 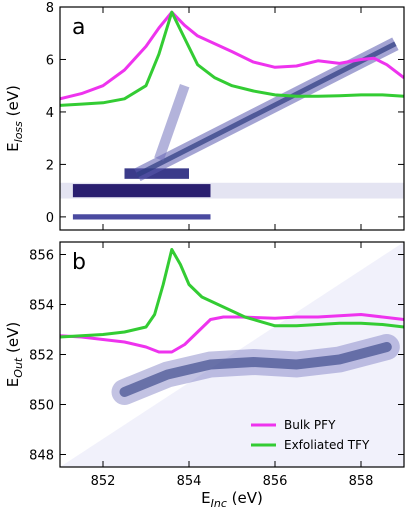 I want to click on y-tick-label: 850, so click(x=41, y=406).